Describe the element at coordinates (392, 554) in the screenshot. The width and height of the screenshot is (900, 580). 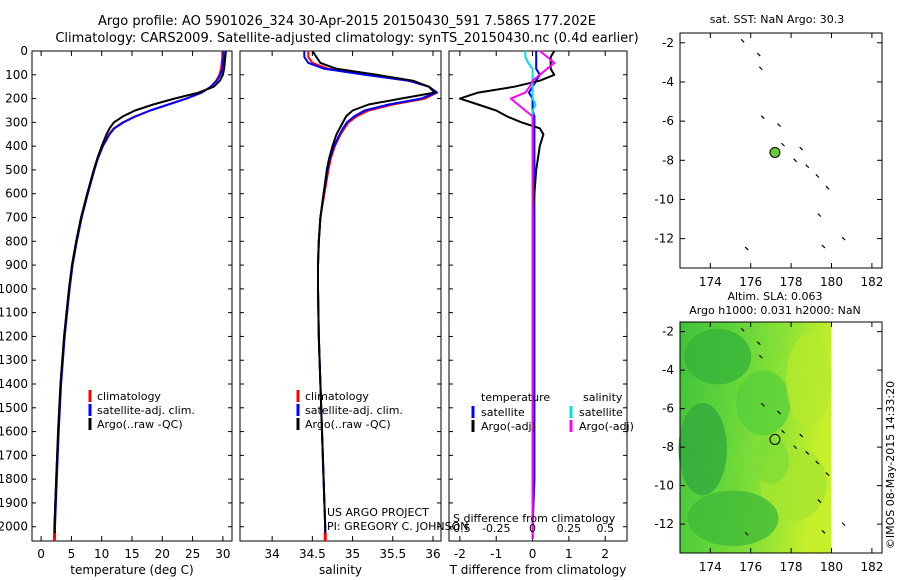
I see `x-tick-label: 35.5` at that location.